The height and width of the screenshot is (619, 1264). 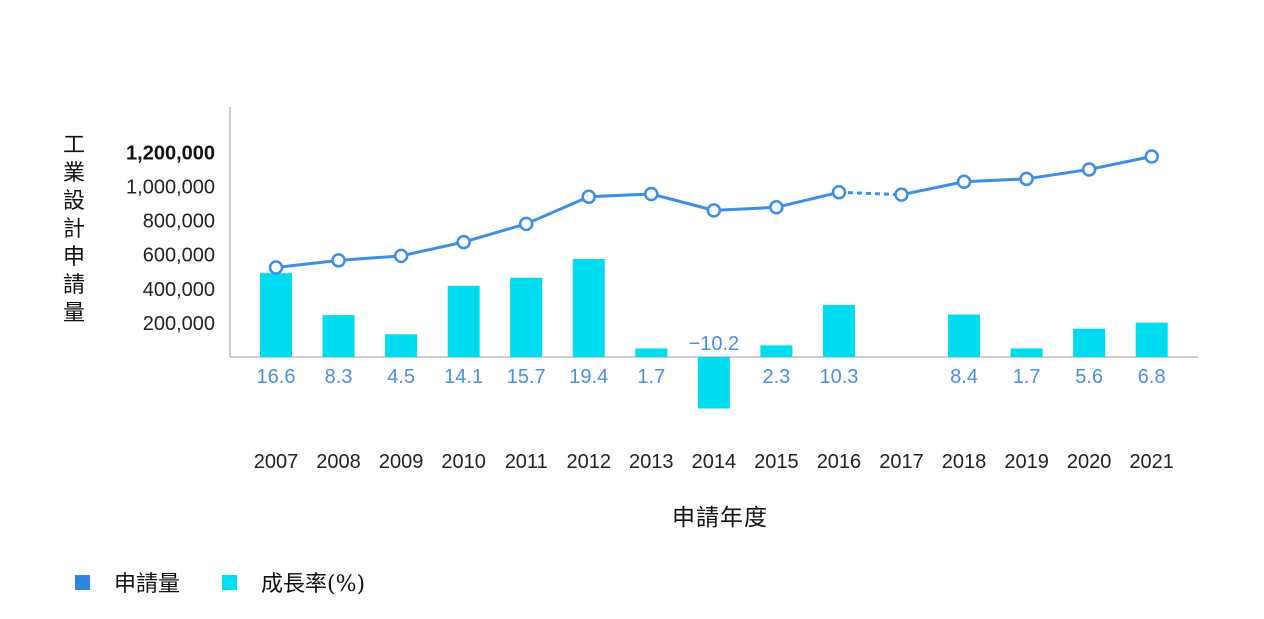 What do you see at coordinates (276, 462) in the screenshot?
I see `x-tick-label: 2007` at bounding box center [276, 462].